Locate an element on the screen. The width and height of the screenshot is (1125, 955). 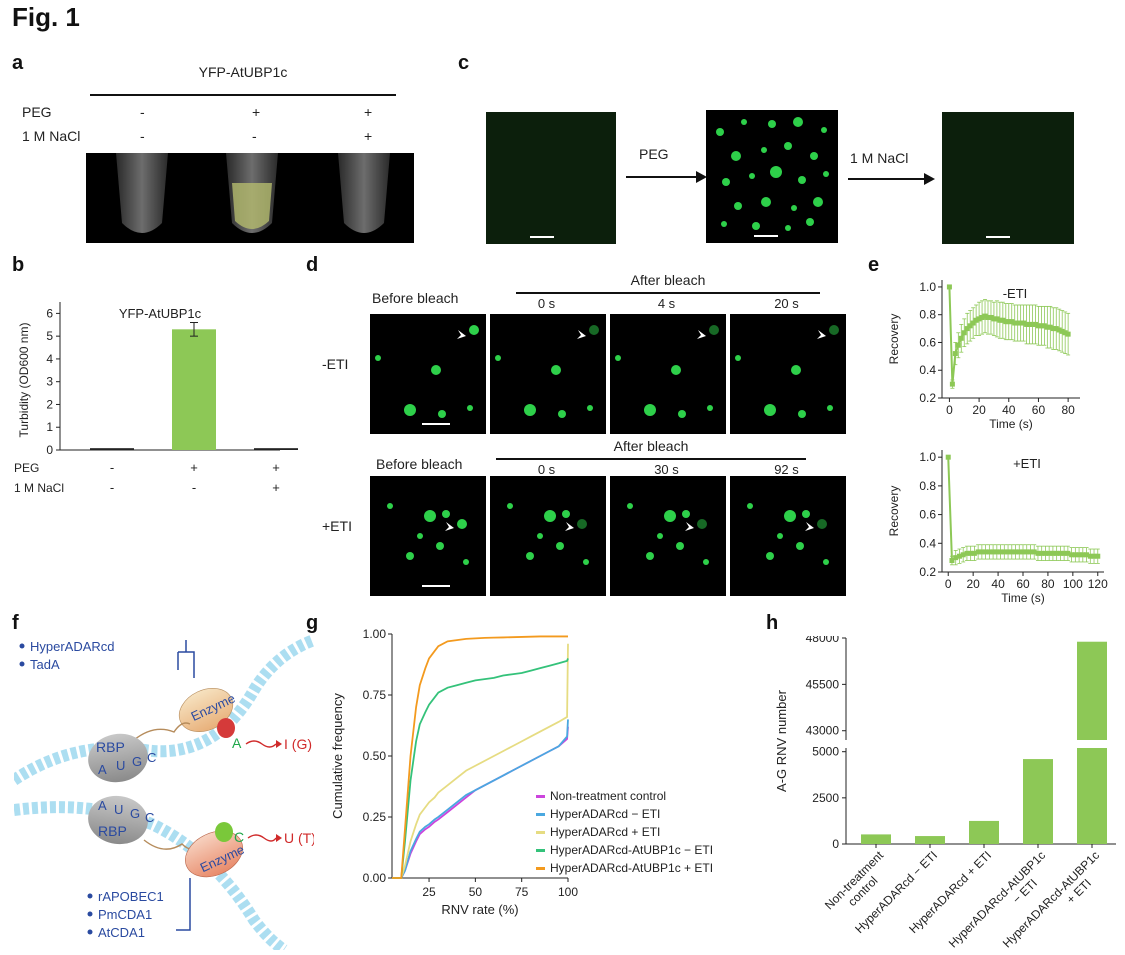
panel-label-g: g is located at coordinates (312, 623).